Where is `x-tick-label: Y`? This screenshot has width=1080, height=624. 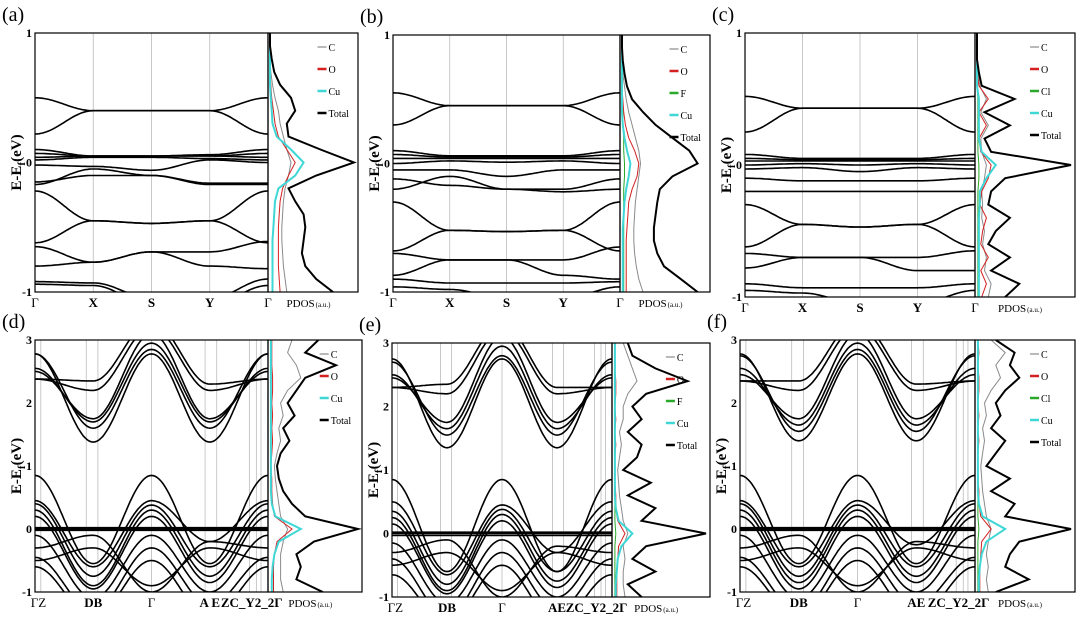
x-tick-label: Y is located at coordinates (564, 302).